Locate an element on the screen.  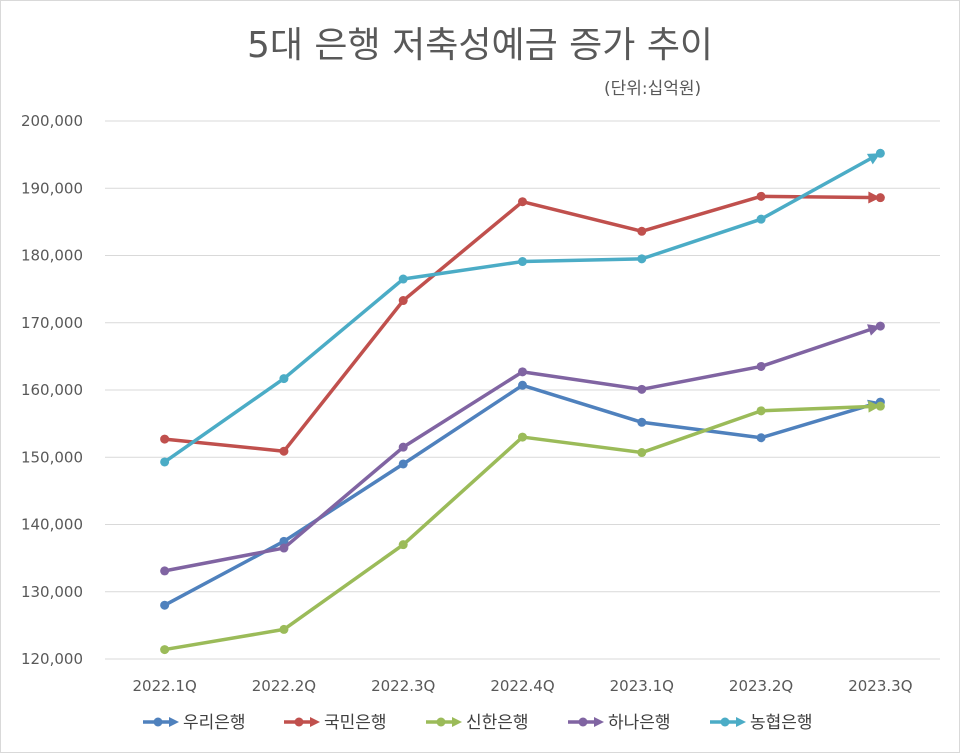
legend-item: 우리은행 is located at coordinates (194, 723).